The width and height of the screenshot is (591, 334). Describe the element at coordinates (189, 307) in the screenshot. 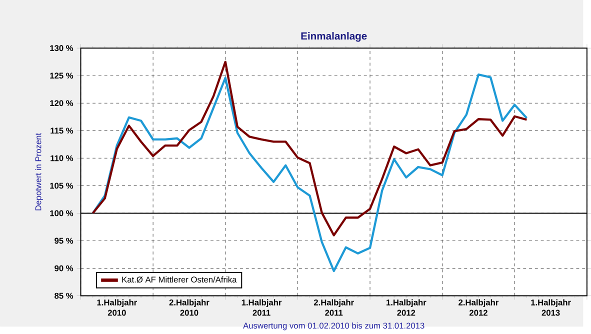

I see `x-tick-label: 2.Halbjahr 2010` at that location.